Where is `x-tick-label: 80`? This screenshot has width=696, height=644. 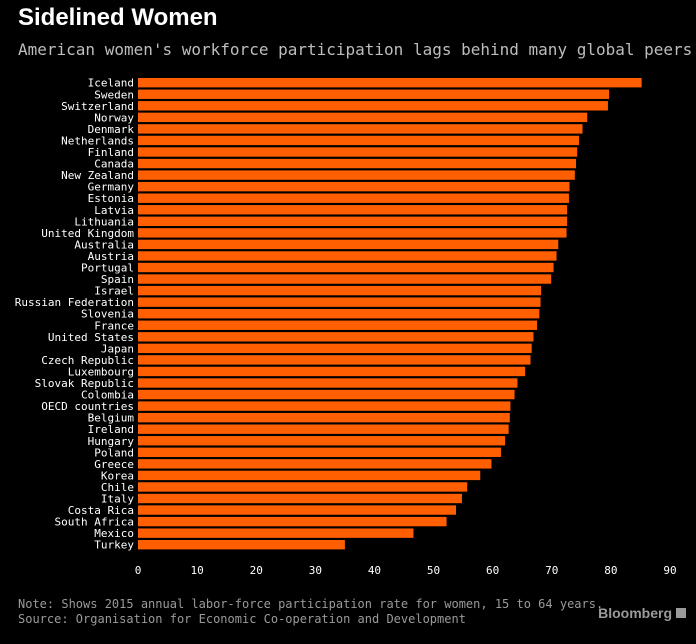
x-tick-label: 80 is located at coordinates (610, 570).